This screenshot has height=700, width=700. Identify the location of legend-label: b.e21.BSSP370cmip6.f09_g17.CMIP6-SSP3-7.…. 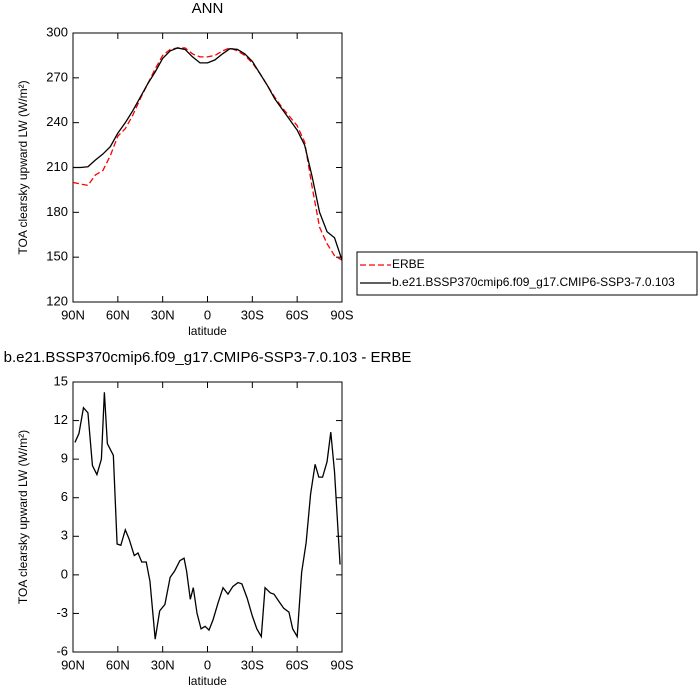
(533, 282).